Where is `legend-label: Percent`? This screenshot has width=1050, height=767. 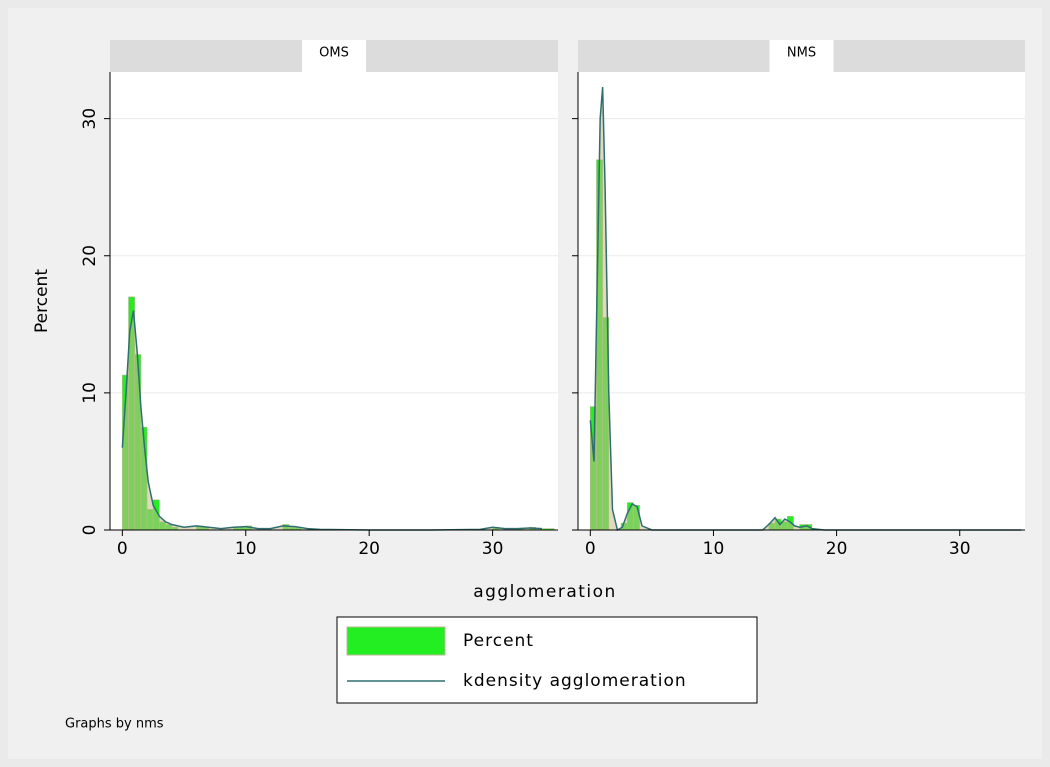
legend-label: Percent is located at coordinates (498, 641).